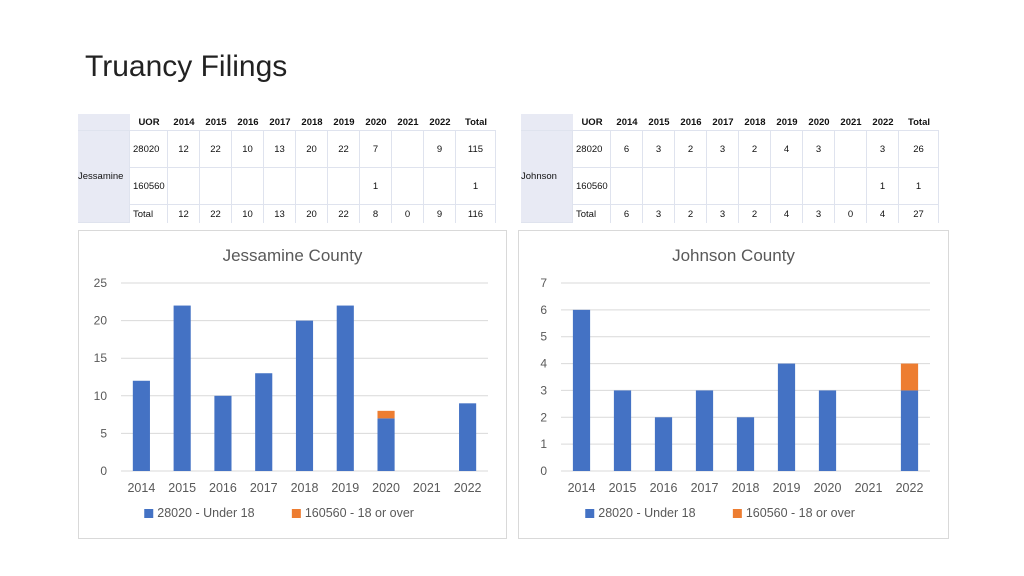 This screenshot has width=1024, height=576. Describe the element at coordinates (103, 471) in the screenshot. I see `y-tick-label: 0` at that location.